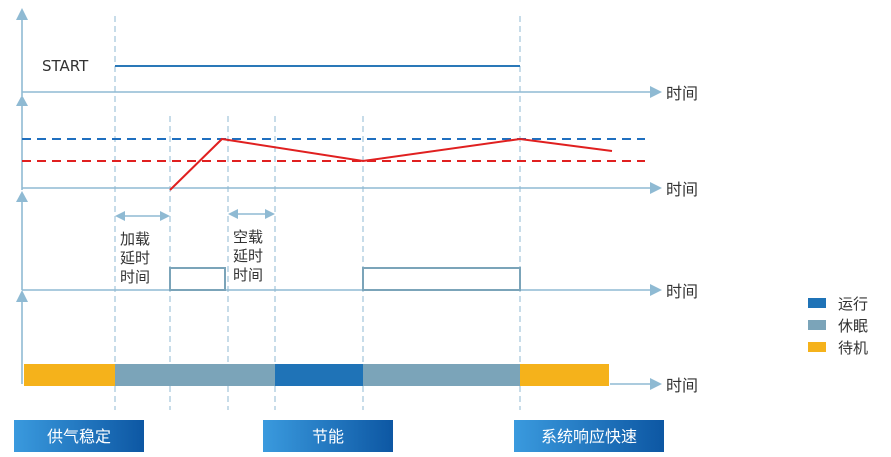 The image size is (891, 457). I want to click on load-delay-line-2: 延时, so click(135, 258).